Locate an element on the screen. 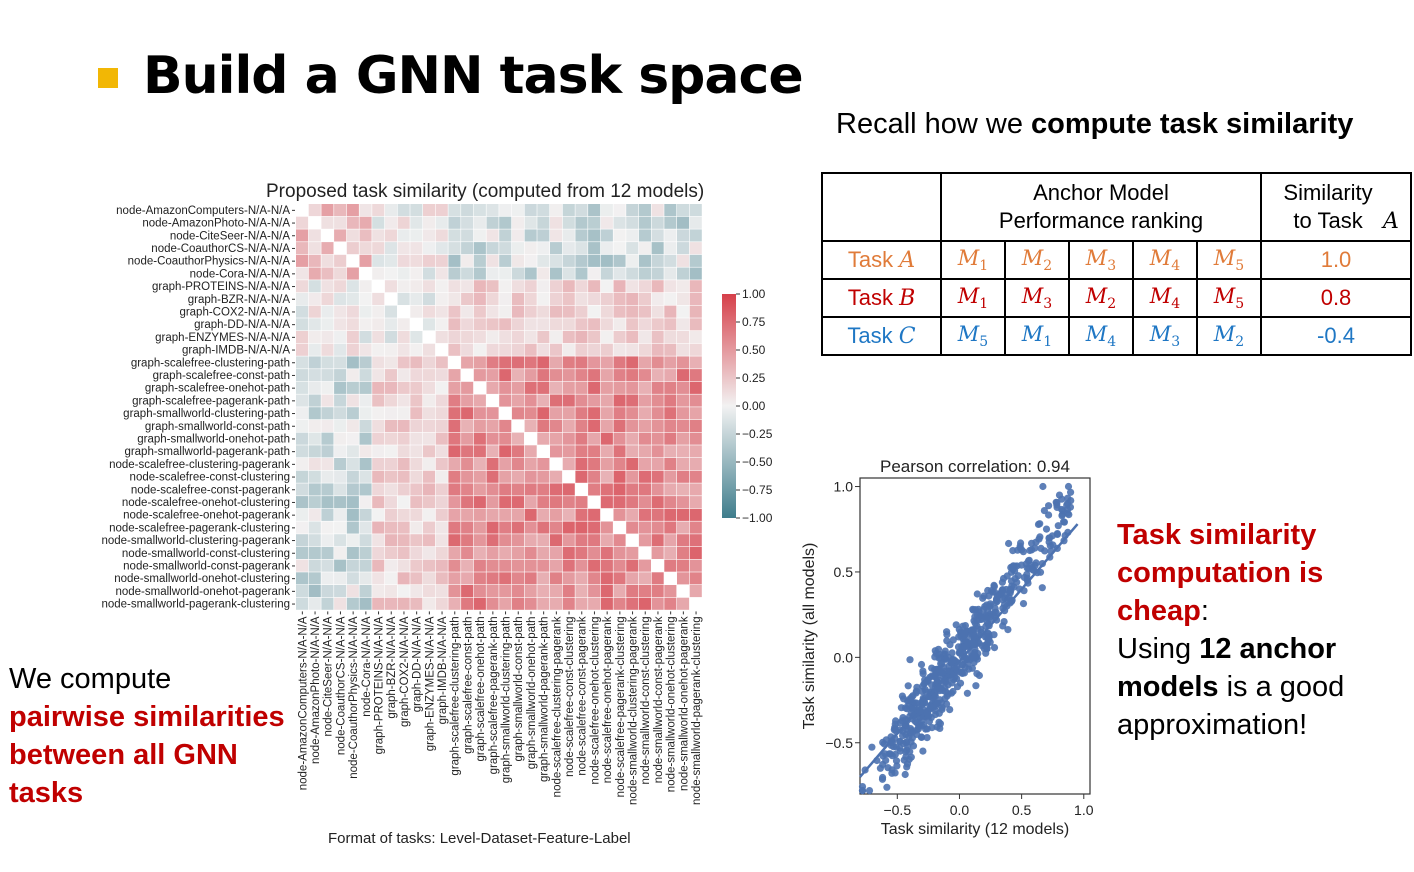 This screenshot has width=1414, height=872. heatmap-col-label: graph-scalefree-pagerank-path is located at coordinates (494, 695).